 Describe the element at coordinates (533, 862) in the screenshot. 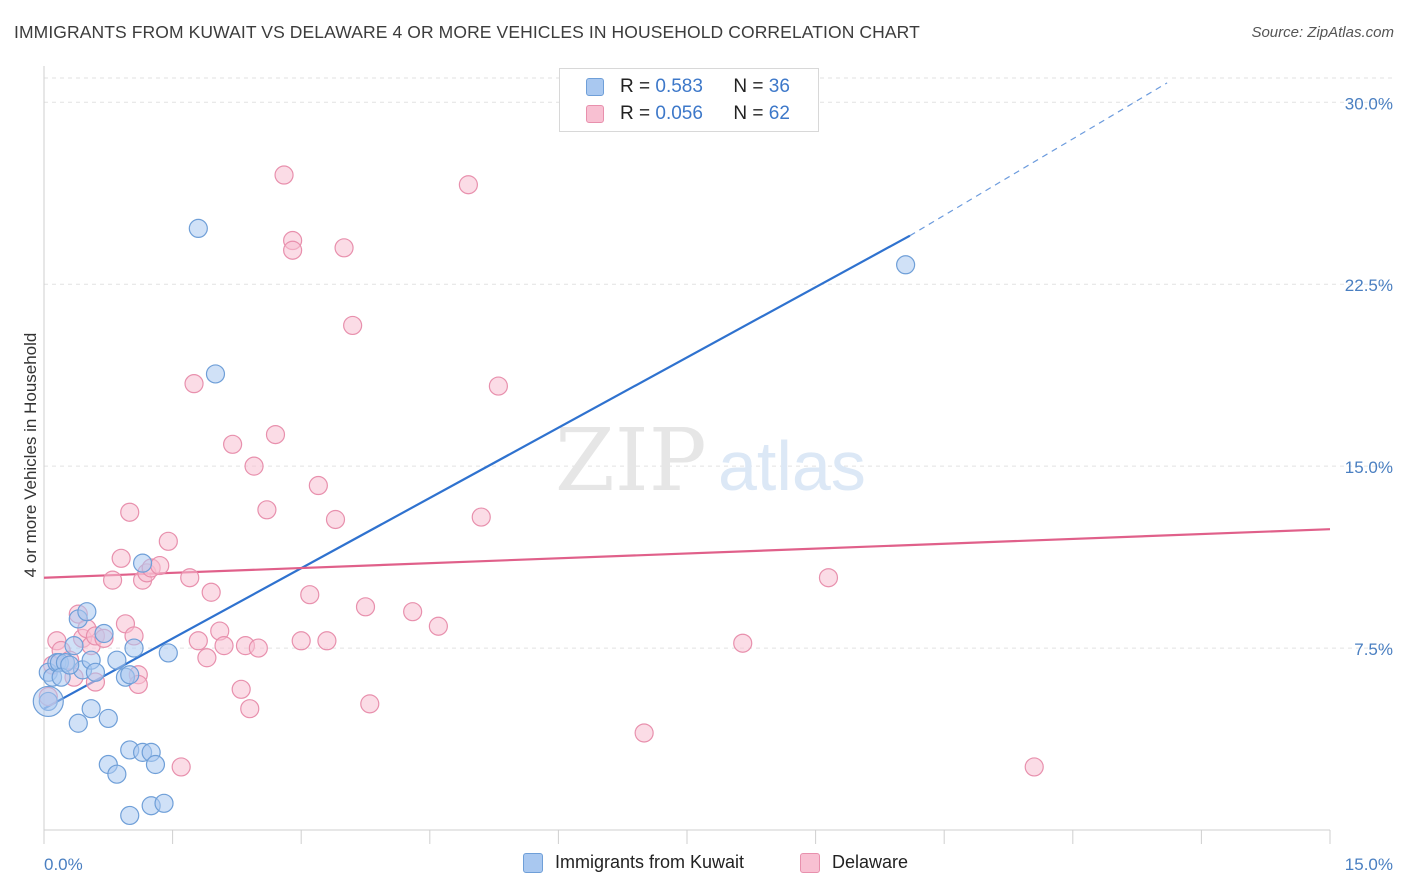

I see `bottom-legend-swatch-kuwait` at that location.